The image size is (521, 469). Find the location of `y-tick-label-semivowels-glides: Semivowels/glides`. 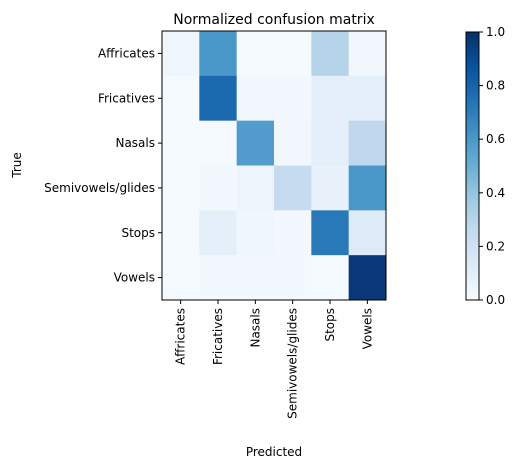

y-tick-label-semivowels-glides: Semivowels/glides is located at coordinates (99, 188).